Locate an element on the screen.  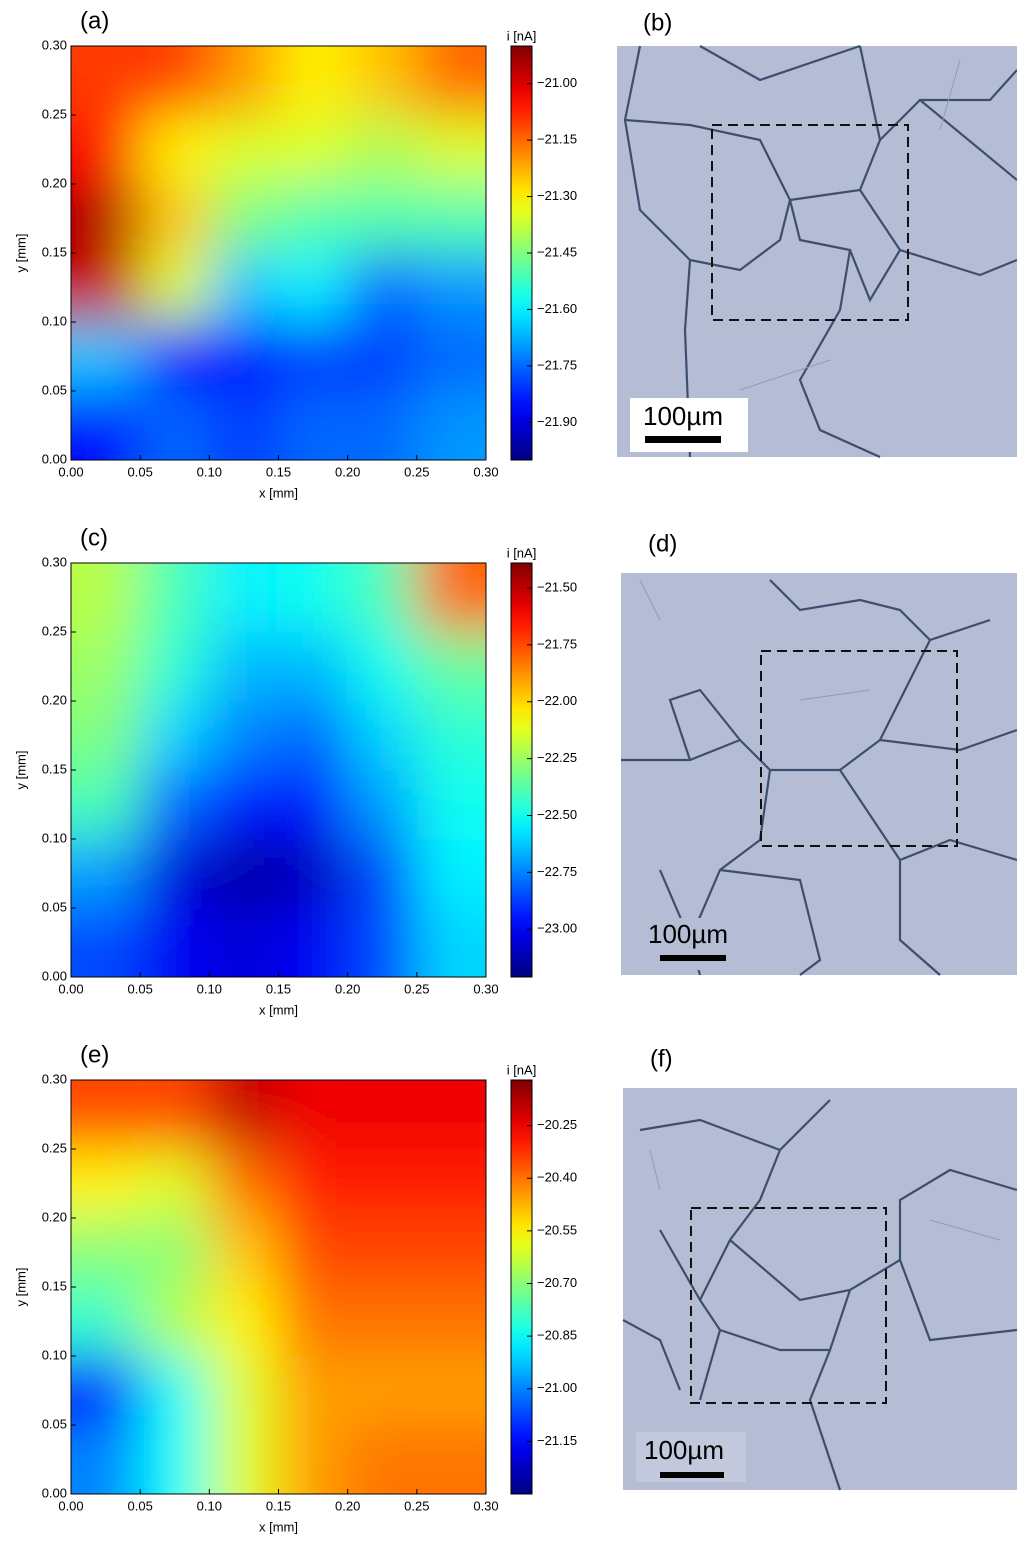
scale-bar is located at coordinates (692, 1475).